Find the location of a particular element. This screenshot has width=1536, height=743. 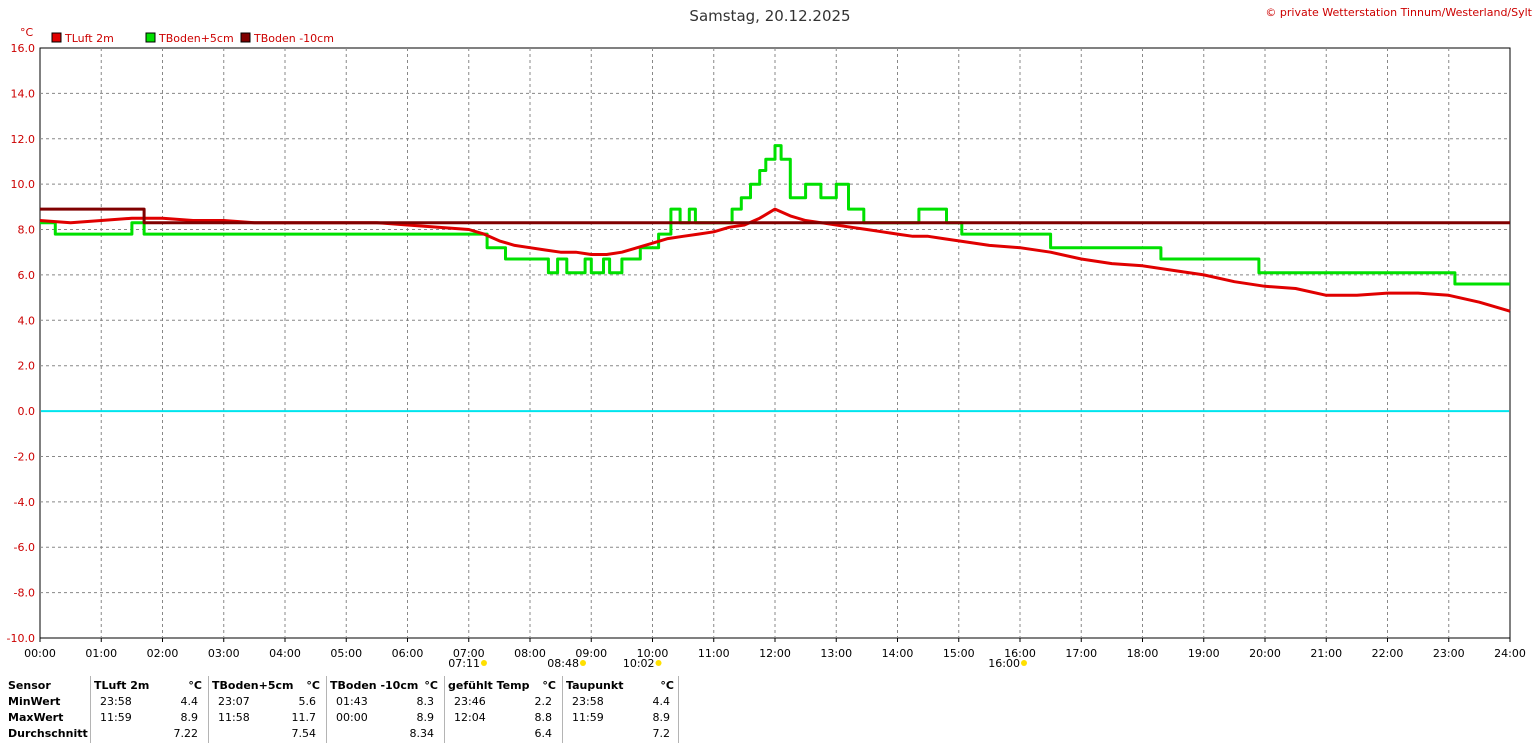

x-tick-label: 20:00 is located at coordinates (1265, 653).